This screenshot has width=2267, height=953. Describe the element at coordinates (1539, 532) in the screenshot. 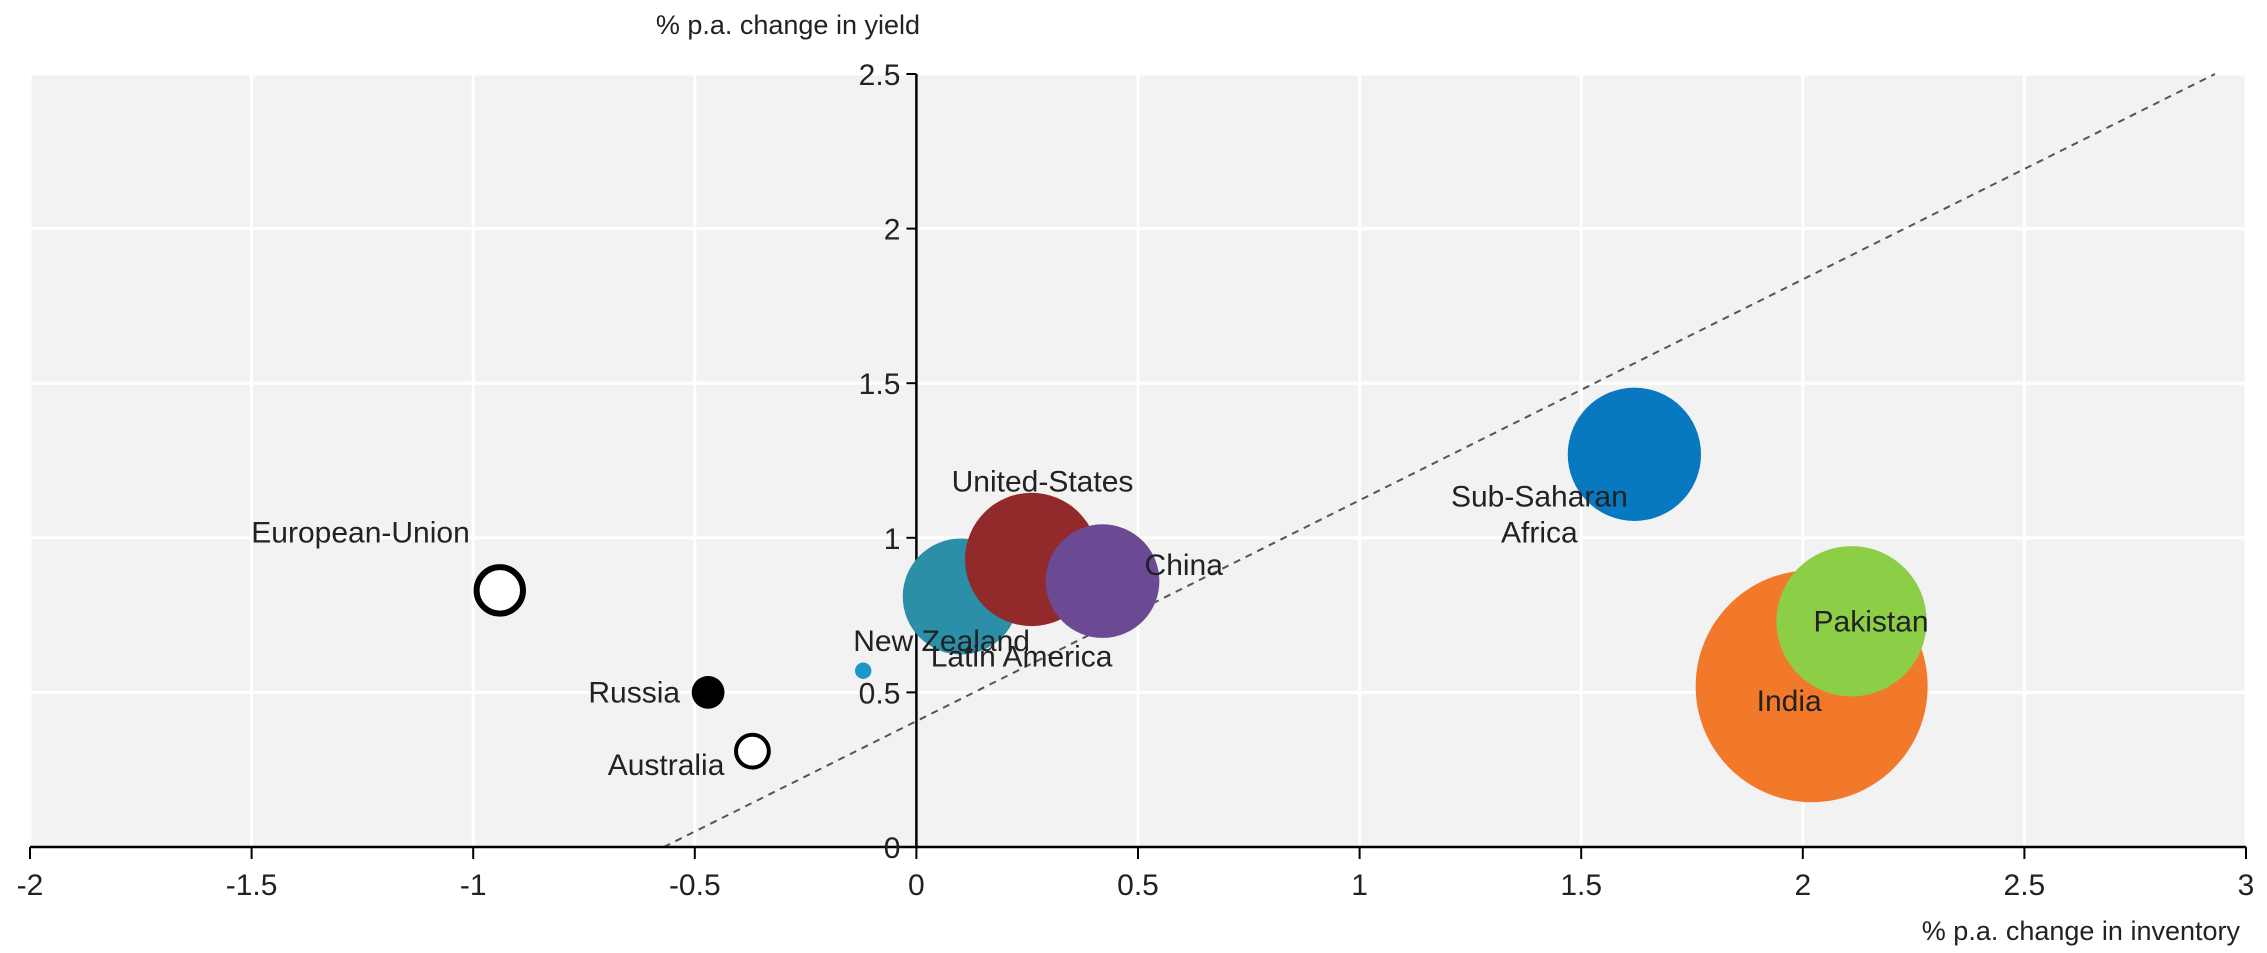

I see `data-label-sub-saharan-africa: Africa` at that location.